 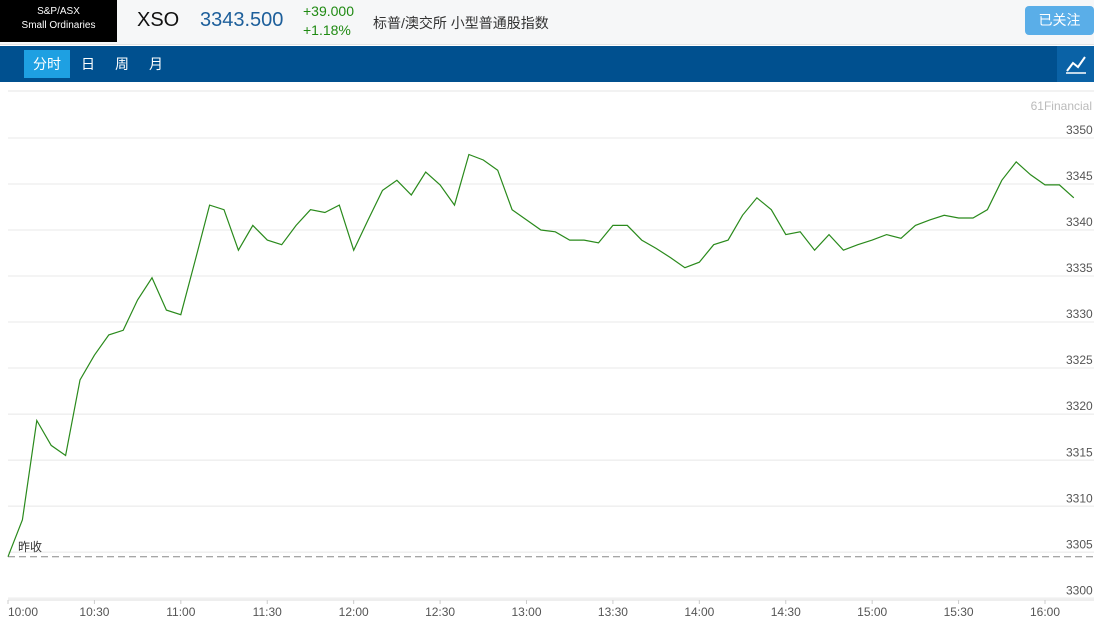 I want to click on x-tick-label: 11:00, so click(x=180, y=612).